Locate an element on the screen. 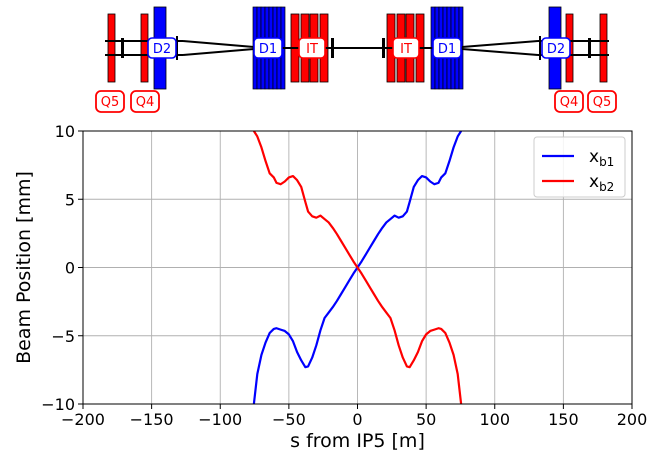 This screenshot has width=666, height=454. legend-label-x_b1: xb1 is located at coordinates (601, 158).